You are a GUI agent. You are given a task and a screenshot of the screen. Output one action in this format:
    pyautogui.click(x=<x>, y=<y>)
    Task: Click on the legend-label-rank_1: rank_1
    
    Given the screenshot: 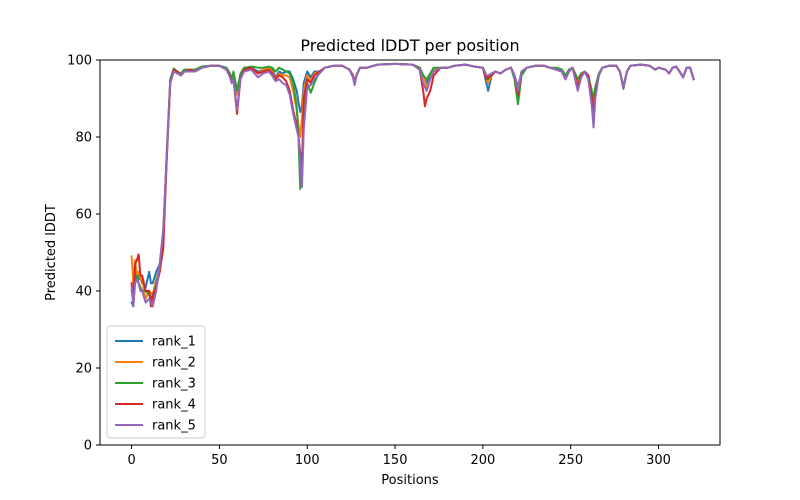 What is the action you would take?
    pyautogui.click(x=174, y=342)
    